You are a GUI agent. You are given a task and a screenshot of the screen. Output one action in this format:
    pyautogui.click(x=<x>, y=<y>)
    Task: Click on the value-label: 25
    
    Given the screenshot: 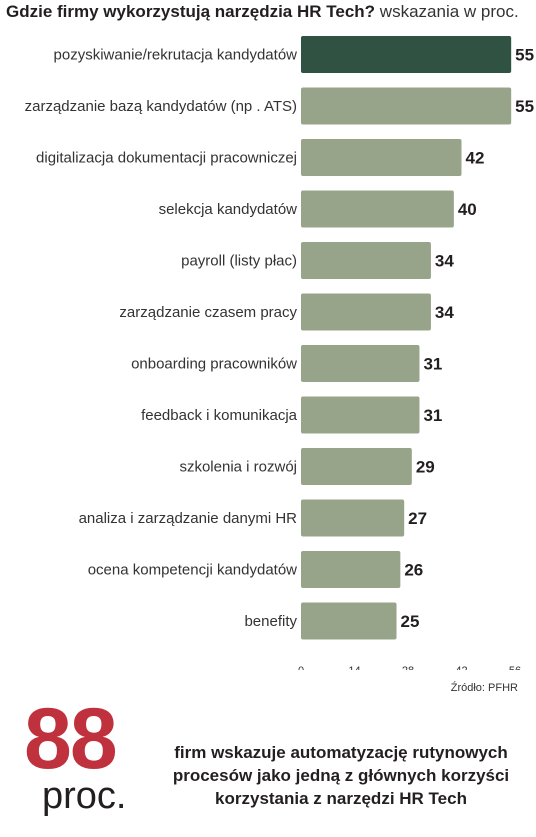 What is the action you would take?
    pyautogui.click(x=410, y=621)
    